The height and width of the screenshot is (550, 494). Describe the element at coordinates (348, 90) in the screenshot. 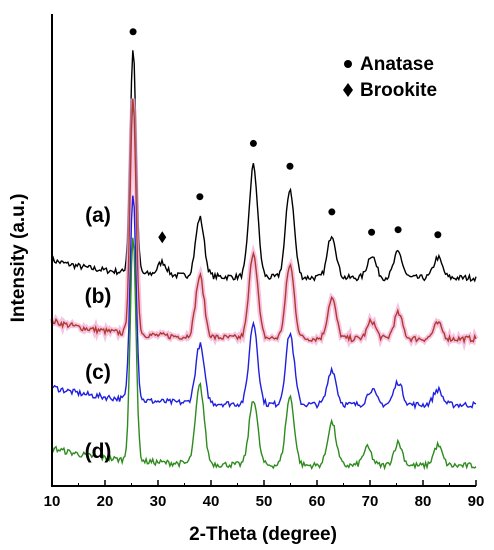

I see `legend-diamond-marker` at that location.